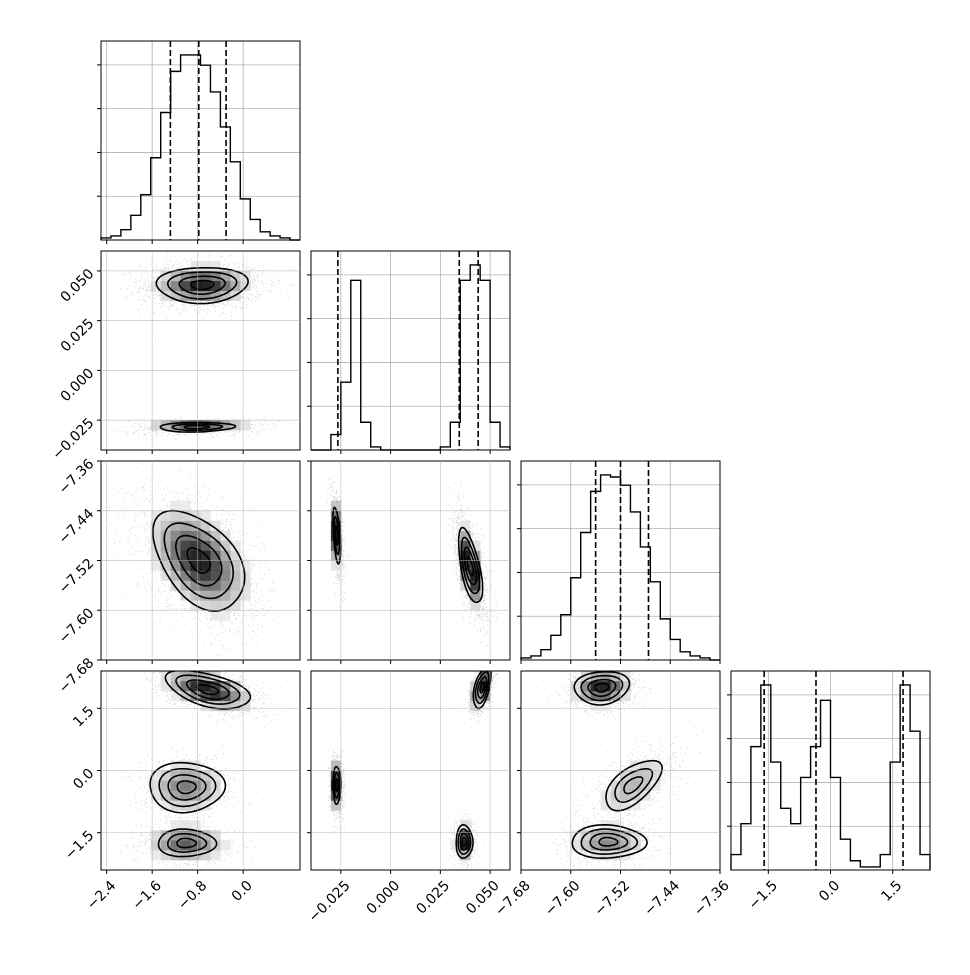 The height and width of the screenshot is (975, 970). Describe the element at coordinates (101, 895) in the screenshot. I see `x-tick-label: −2.4` at that location.